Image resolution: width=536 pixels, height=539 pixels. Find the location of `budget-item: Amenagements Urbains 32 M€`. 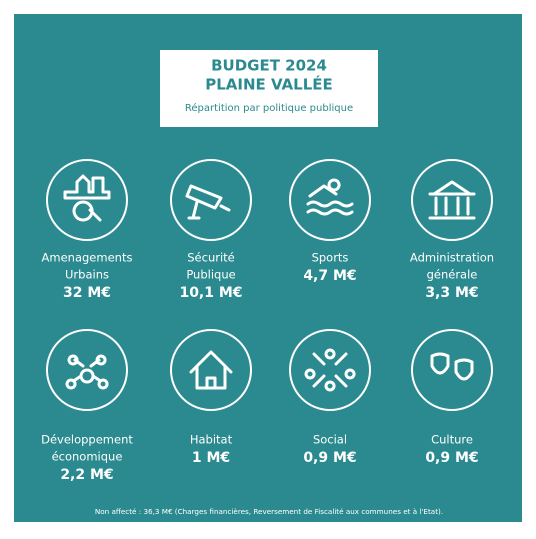

budget-item: Amenagements Urbains 32 M€ is located at coordinates (87, 230).